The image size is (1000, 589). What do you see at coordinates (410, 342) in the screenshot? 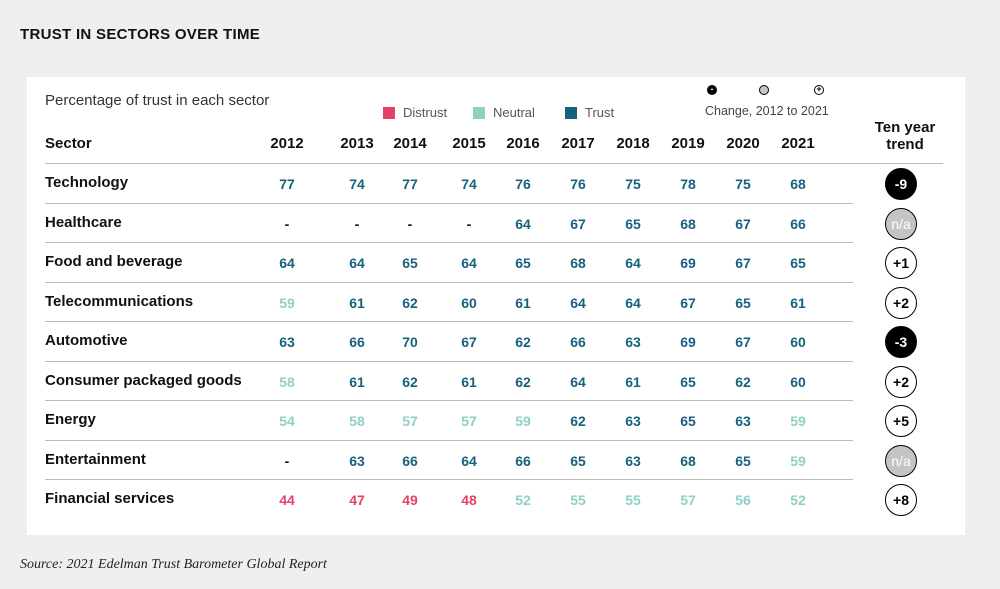
I see `value-cell: 70` at bounding box center [410, 342].